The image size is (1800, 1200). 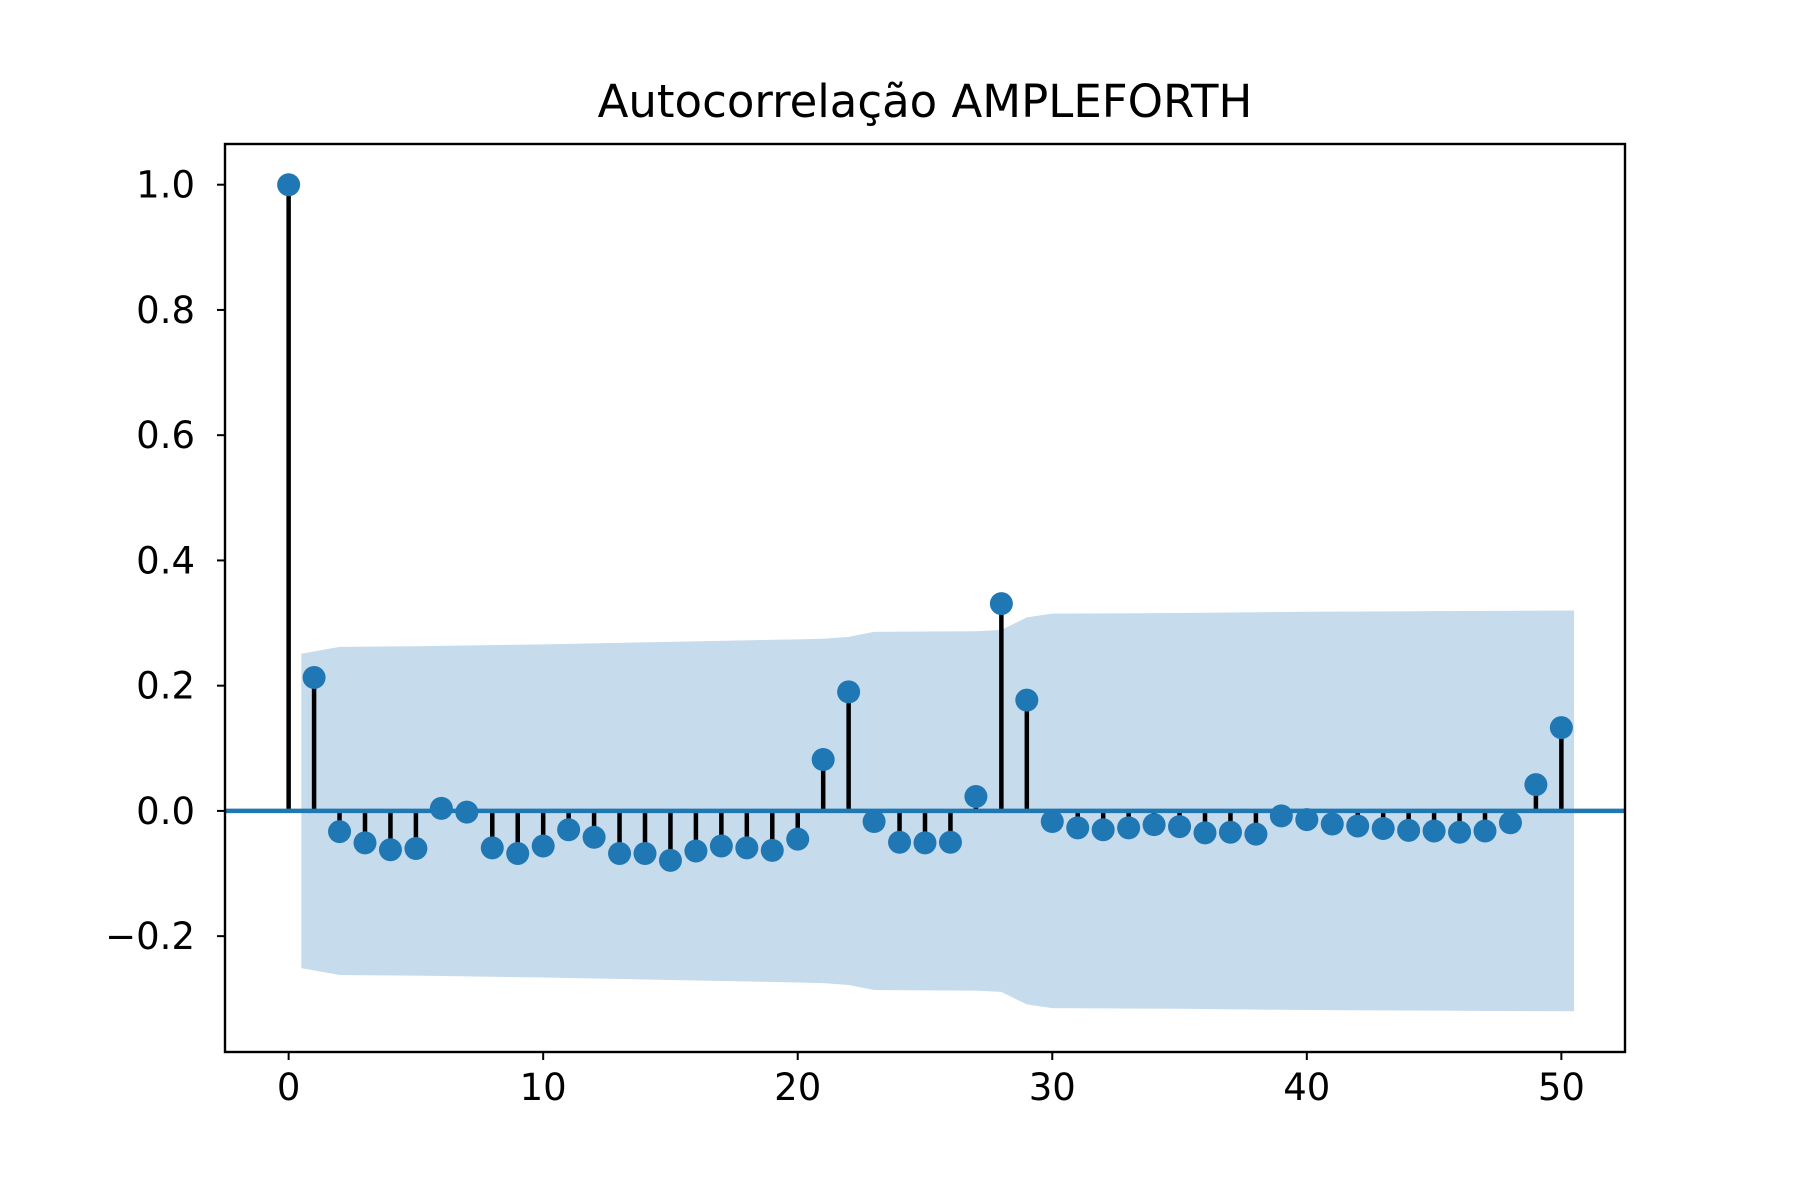 What do you see at coordinates (1306, 1087) in the screenshot?
I see `x-tick-label-40: 40` at bounding box center [1306, 1087].